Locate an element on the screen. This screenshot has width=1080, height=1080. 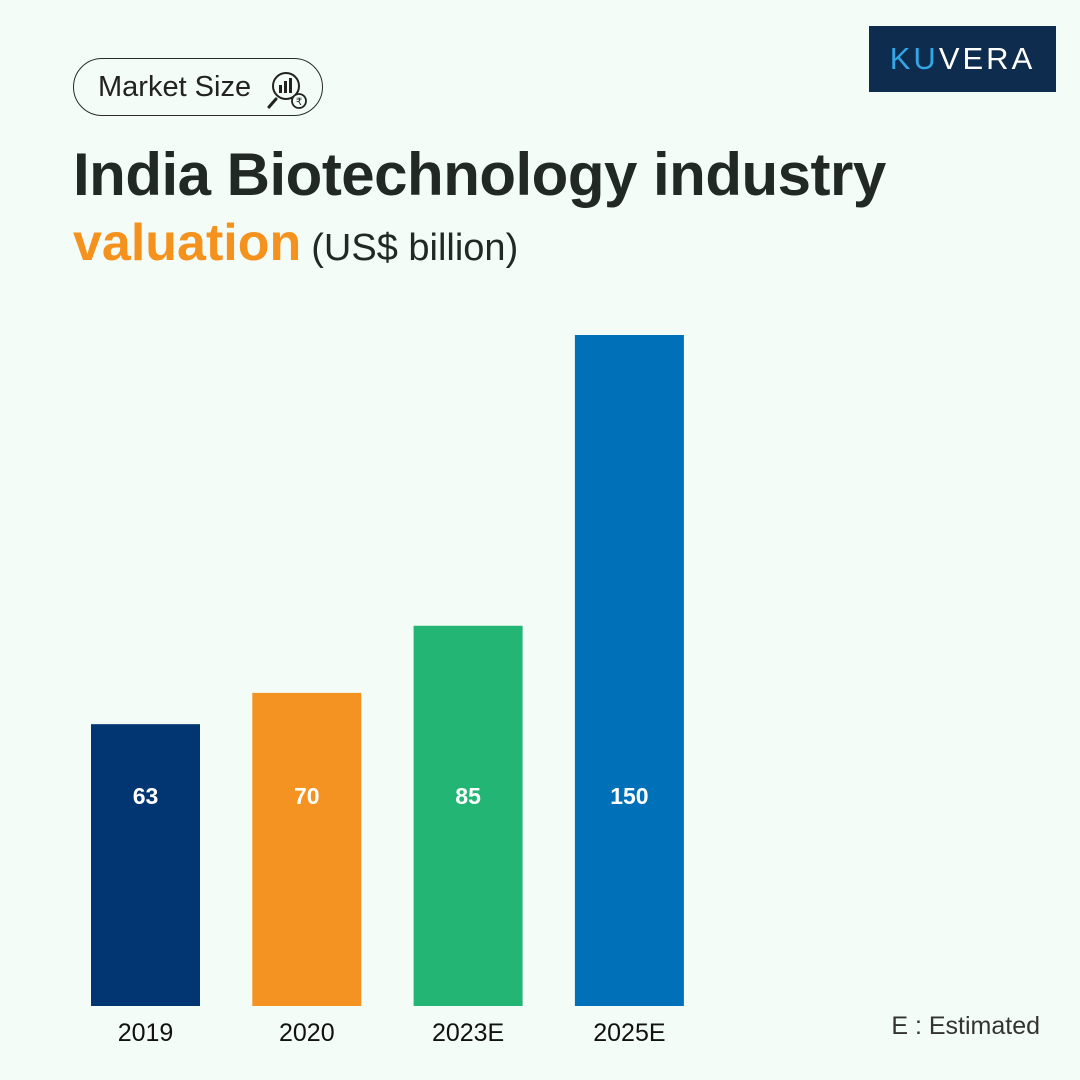
logo-suffix: VERA is located at coordinates (987, 58).